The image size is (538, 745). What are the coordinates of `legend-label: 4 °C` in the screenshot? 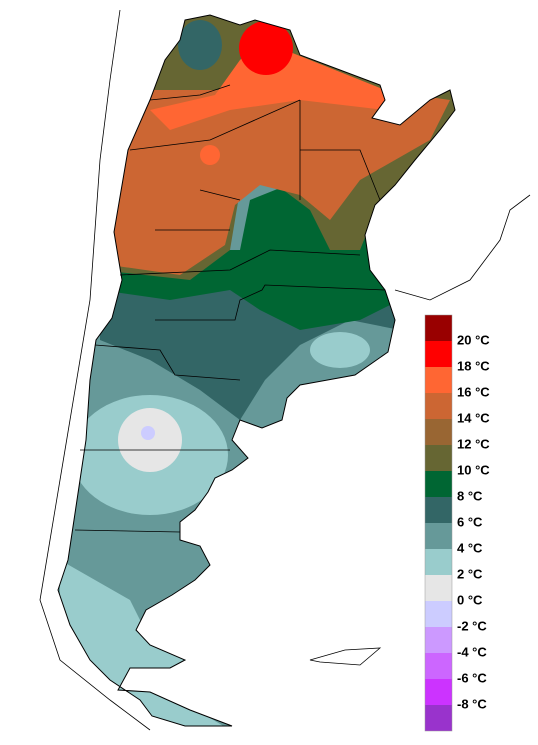 It's located at (470, 547).